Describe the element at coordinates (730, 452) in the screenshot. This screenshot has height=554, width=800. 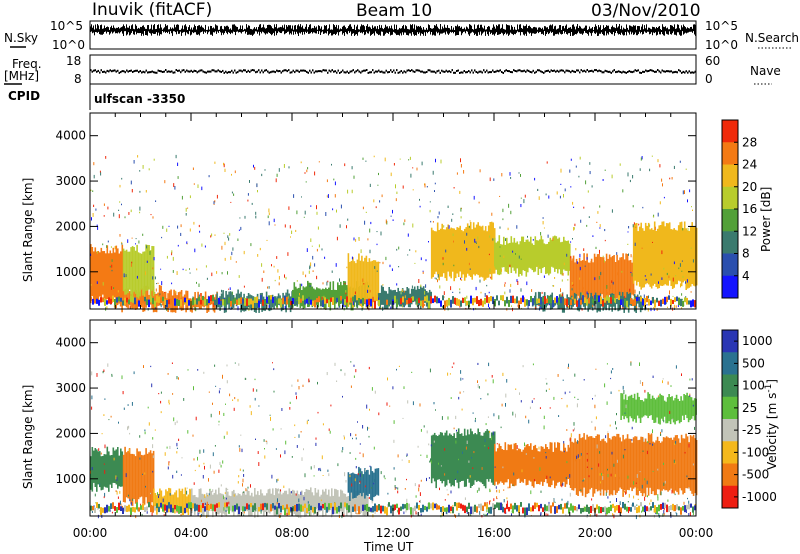
I see `velocity-colorbar-segment` at that location.